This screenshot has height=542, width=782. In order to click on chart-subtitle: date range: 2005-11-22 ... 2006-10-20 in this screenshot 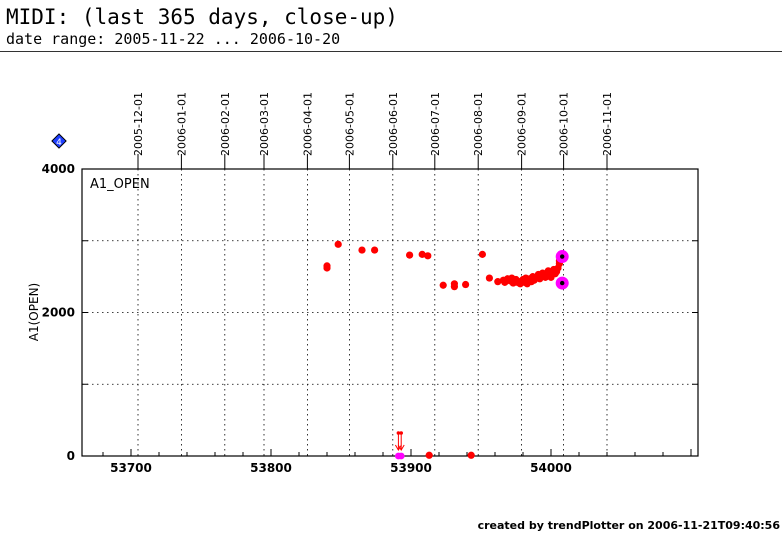, I will do `click(173, 39)`.